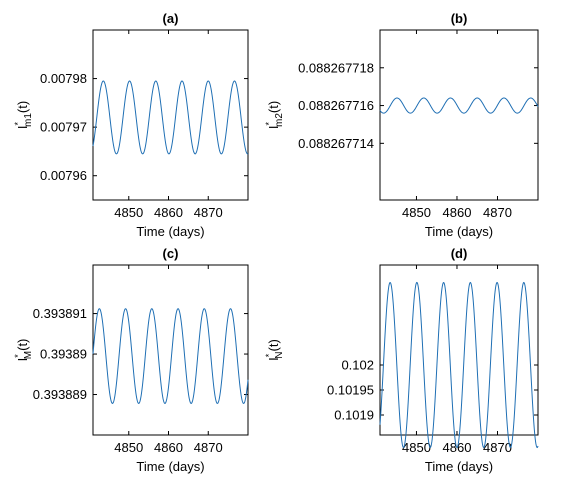  What do you see at coordinates (459, 18) in the screenshot?
I see `chart-title: (b)` at bounding box center [459, 18].